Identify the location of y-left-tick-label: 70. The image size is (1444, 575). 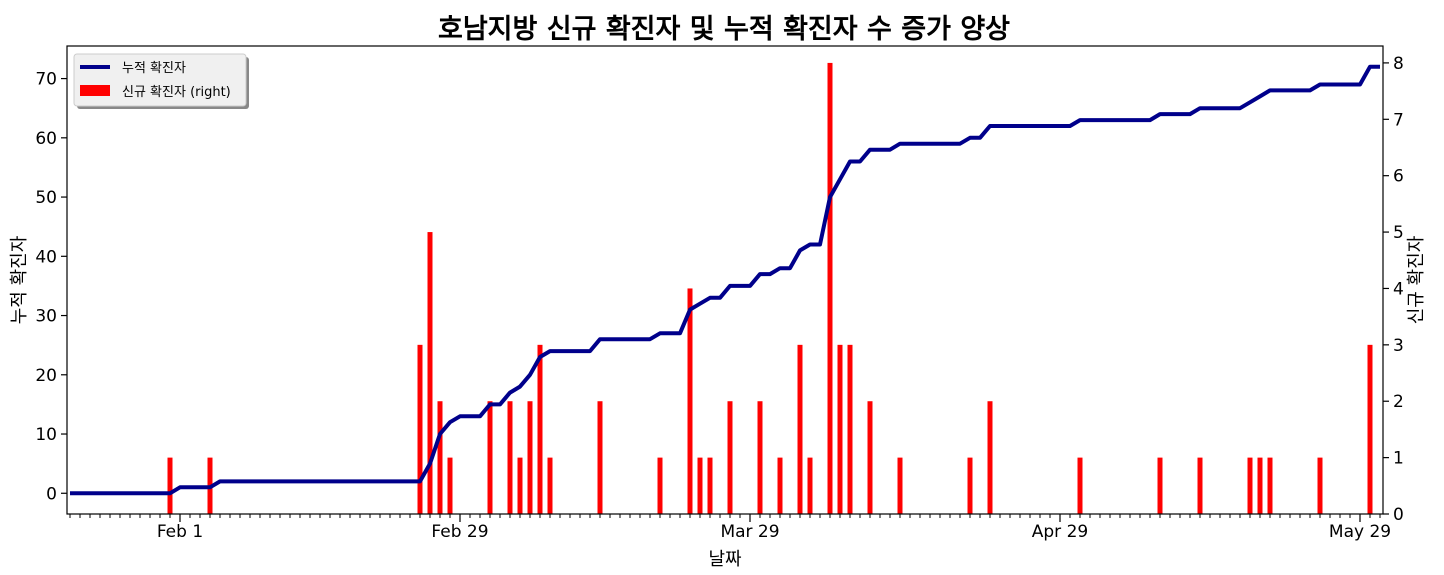
(46, 80).